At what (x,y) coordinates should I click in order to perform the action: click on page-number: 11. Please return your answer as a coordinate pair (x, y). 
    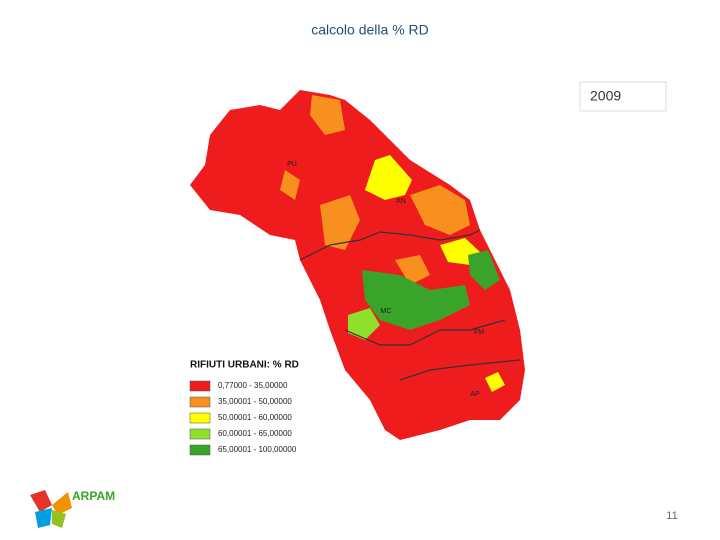
    Looking at the image, I should click on (671, 516).